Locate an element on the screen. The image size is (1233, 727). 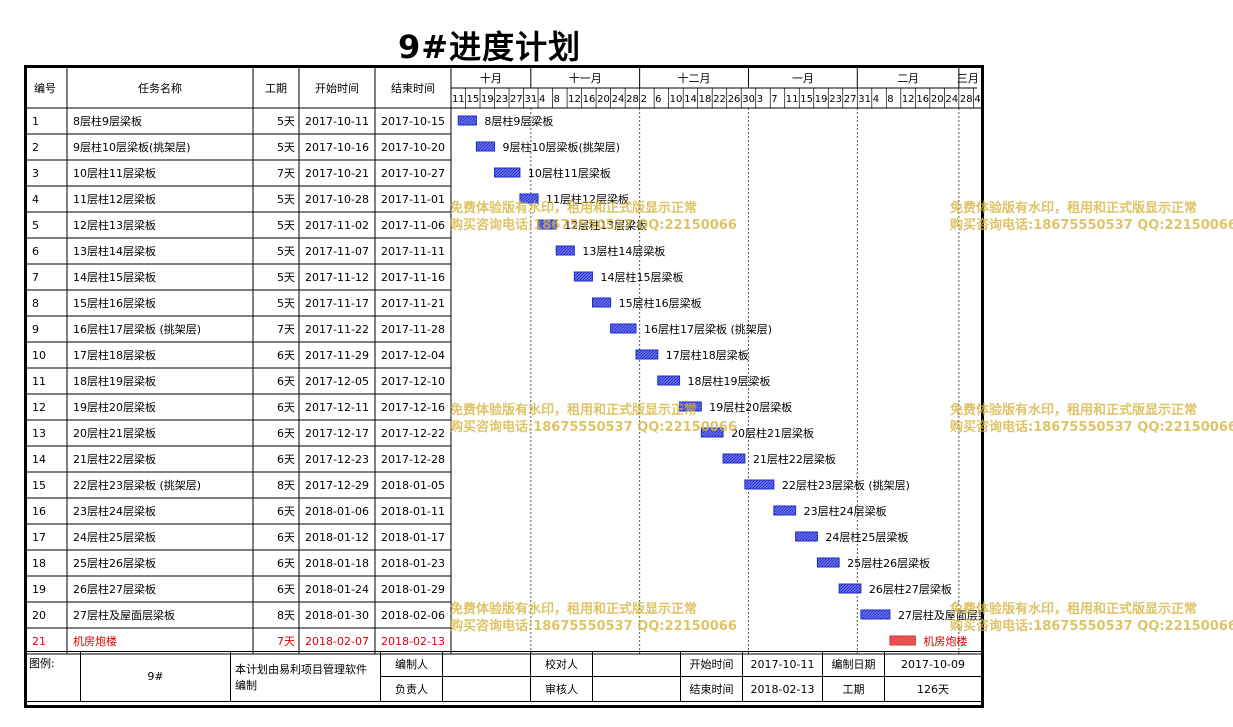
task-bar-label: 21层柱22层梁板 is located at coordinates (794, 459).